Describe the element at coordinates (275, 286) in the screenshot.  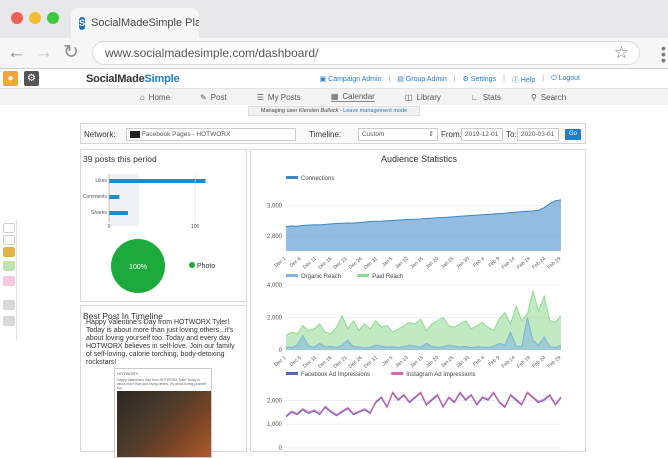
I see `y-tick-label: 4,000` at that location.